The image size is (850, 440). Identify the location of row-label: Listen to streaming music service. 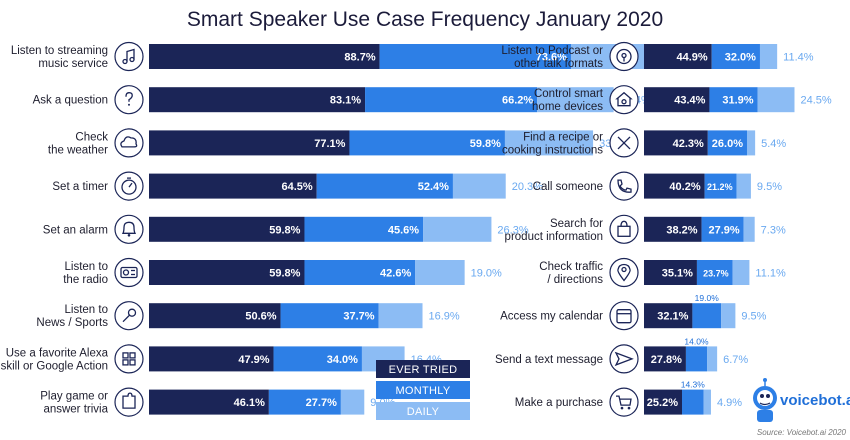
(59, 57).